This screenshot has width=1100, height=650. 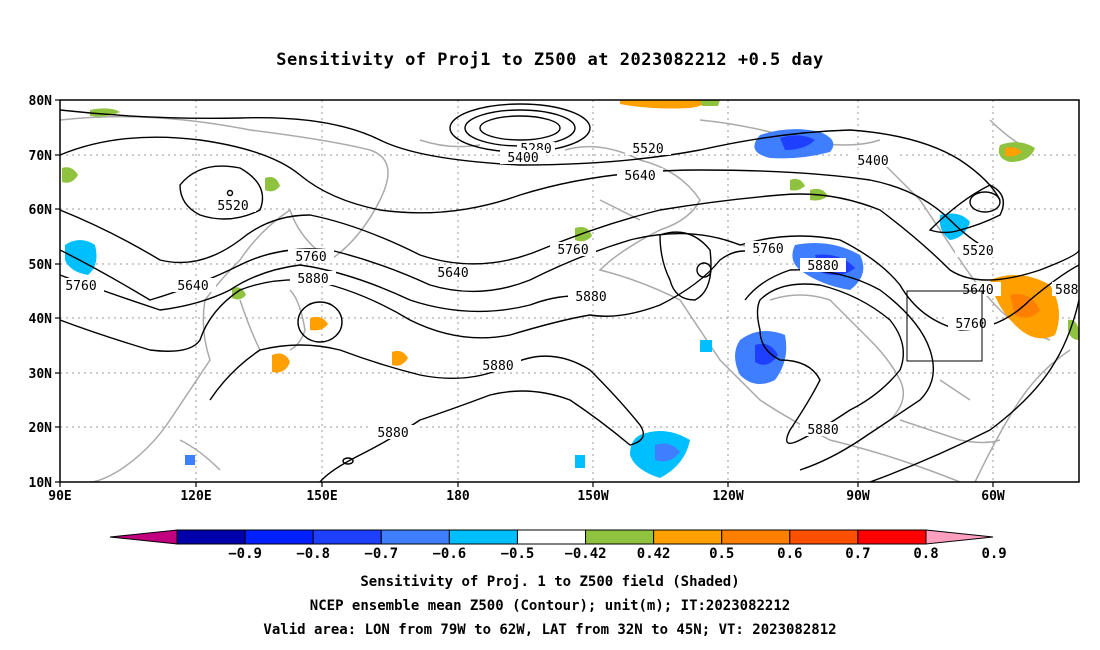 What do you see at coordinates (245, 554) in the screenshot?
I see `colorbar-label: −0.9` at bounding box center [245, 554].